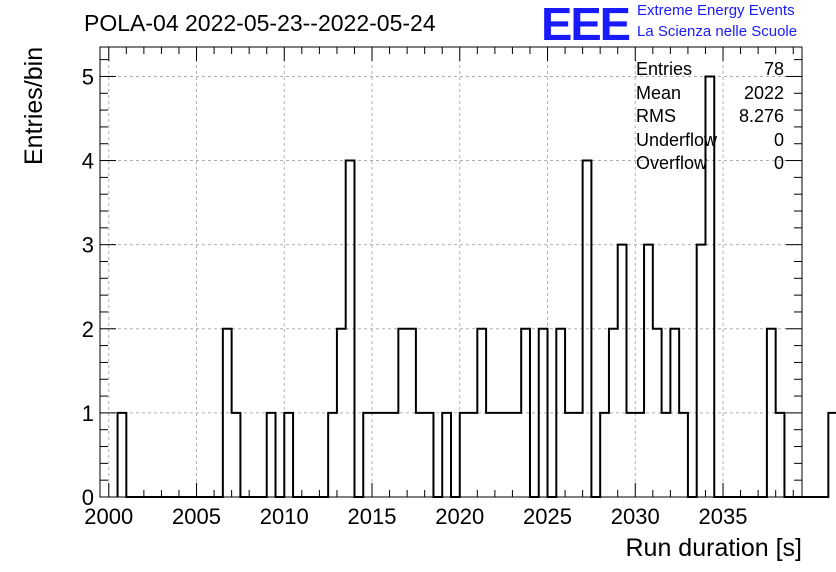 This screenshot has height=572, width=836. What do you see at coordinates (763, 92) in the screenshot?
I see `stats-value: 2022` at bounding box center [763, 92].